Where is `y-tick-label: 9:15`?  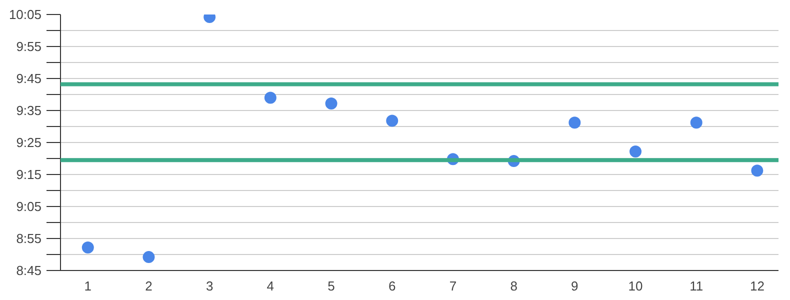
y-tick-label: 9:15 is located at coordinates (29, 174).